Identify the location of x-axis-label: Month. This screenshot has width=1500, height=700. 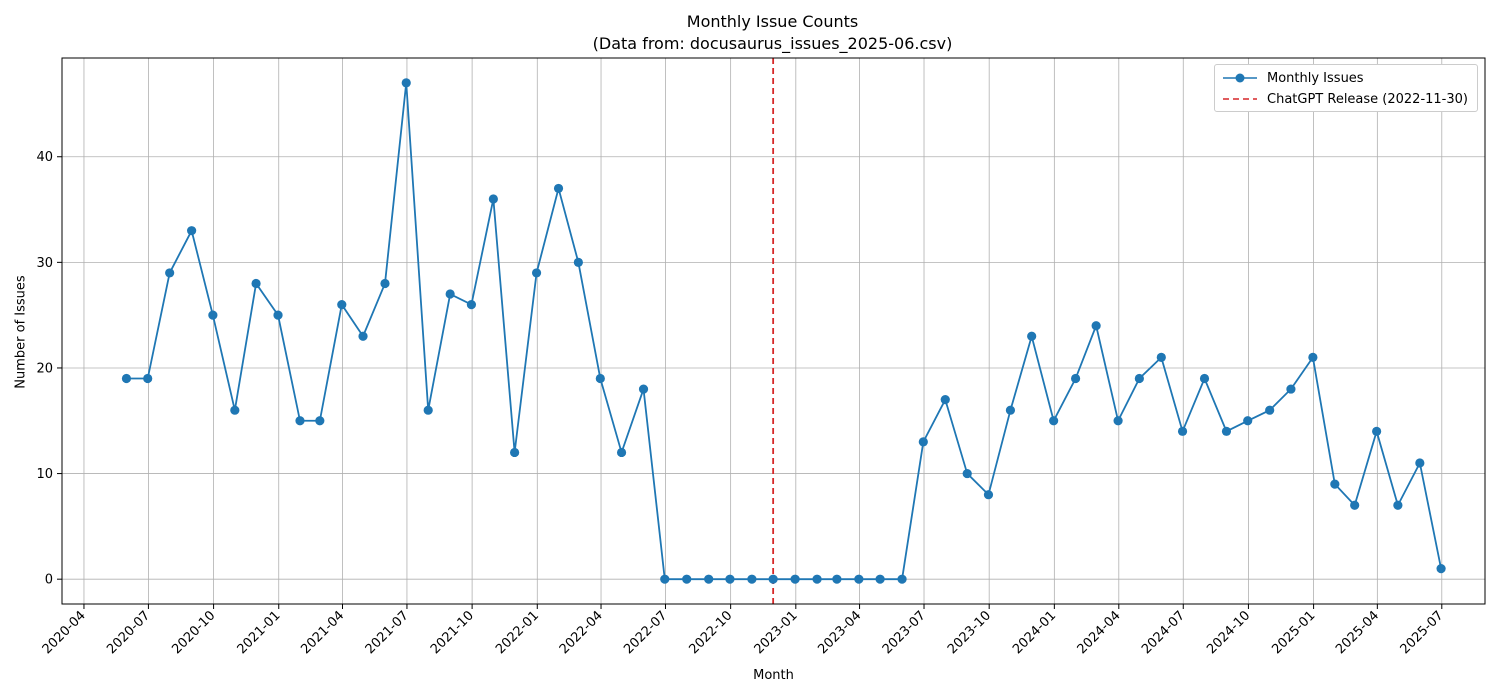
(773, 675).